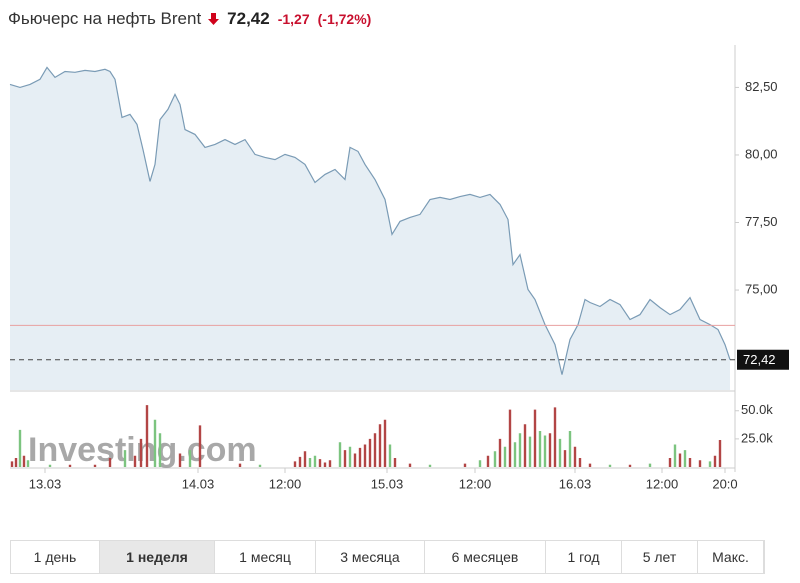 Image resolution: width=800 pixels, height=583 pixels. I want to click on x-tick-label: 20:0, so click(724, 483).